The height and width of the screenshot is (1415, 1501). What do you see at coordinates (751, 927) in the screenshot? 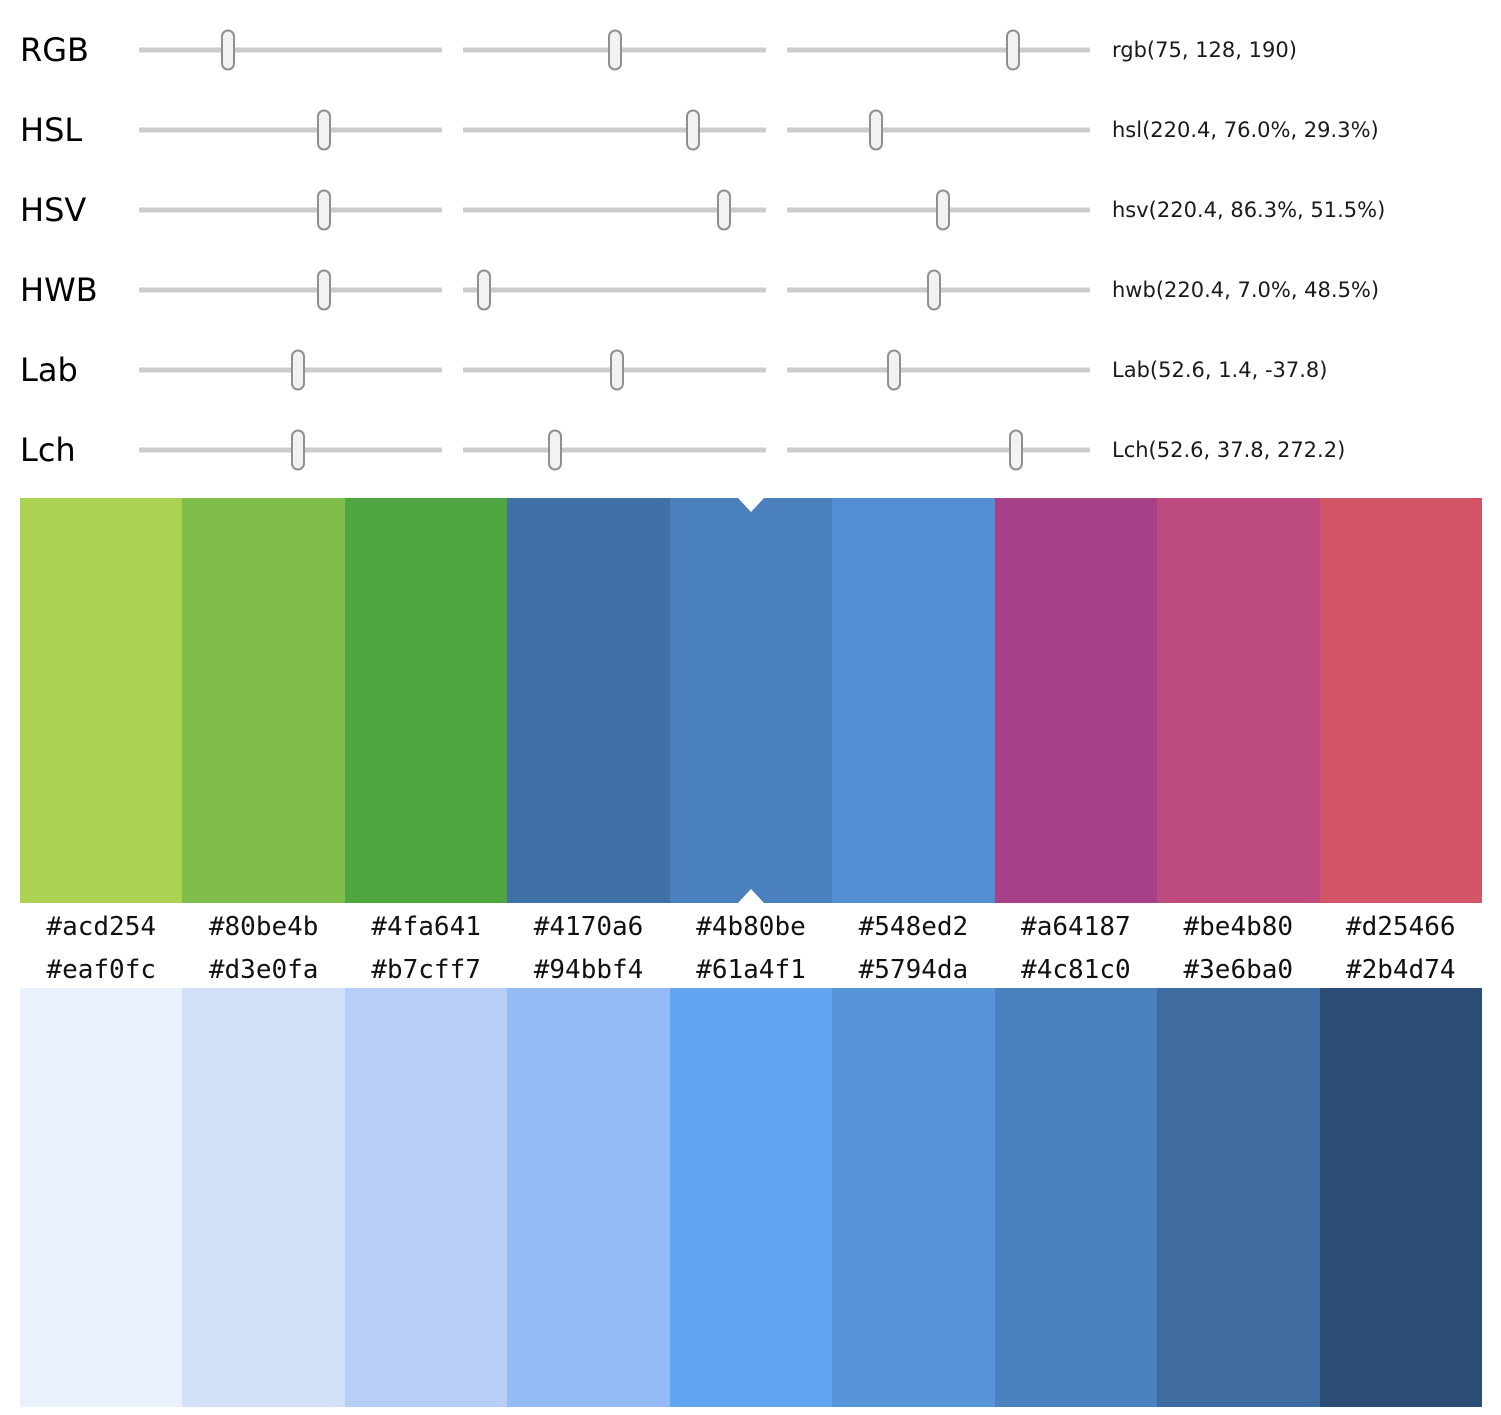
I see `hex-label: #4b80be` at bounding box center [751, 927].